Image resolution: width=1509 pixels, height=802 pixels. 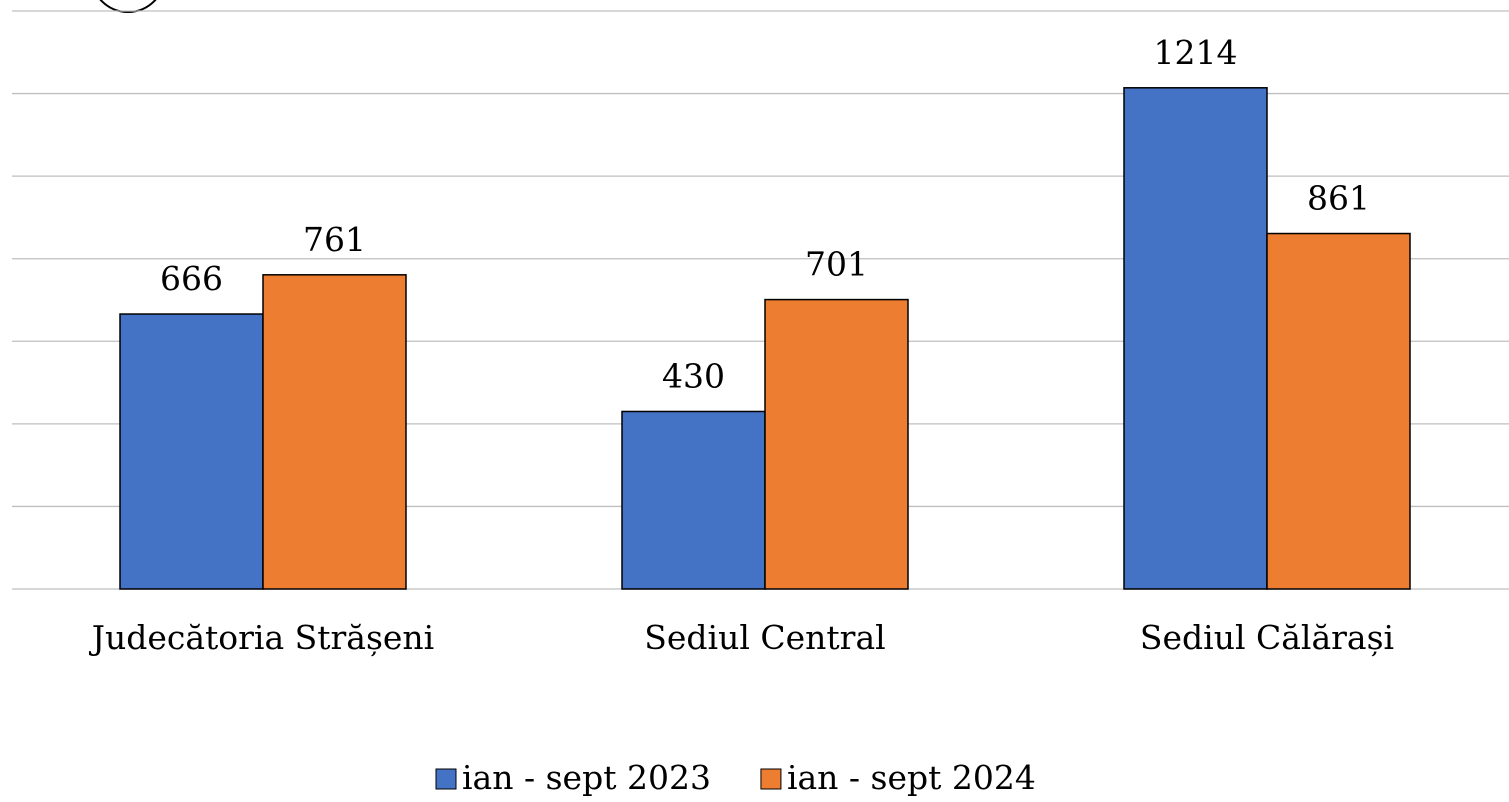 What do you see at coordinates (191, 278) in the screenshot?
I see `data-label: 666` at bounding box center [191, 278].